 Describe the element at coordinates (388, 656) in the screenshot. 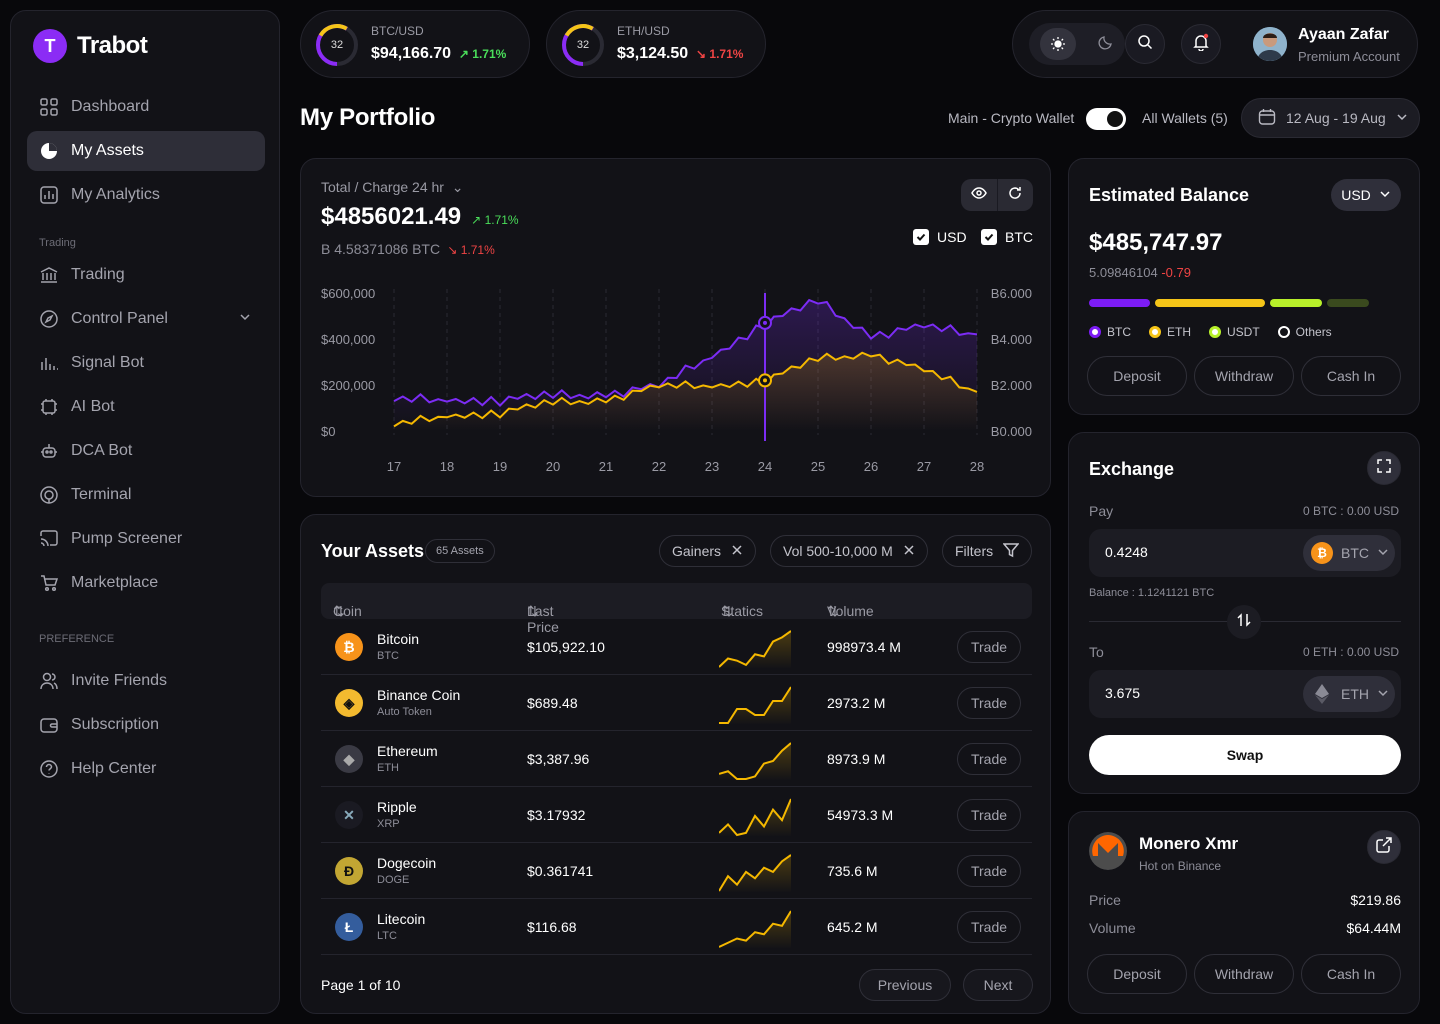

I see `coin-symbol: BTC` at that location.